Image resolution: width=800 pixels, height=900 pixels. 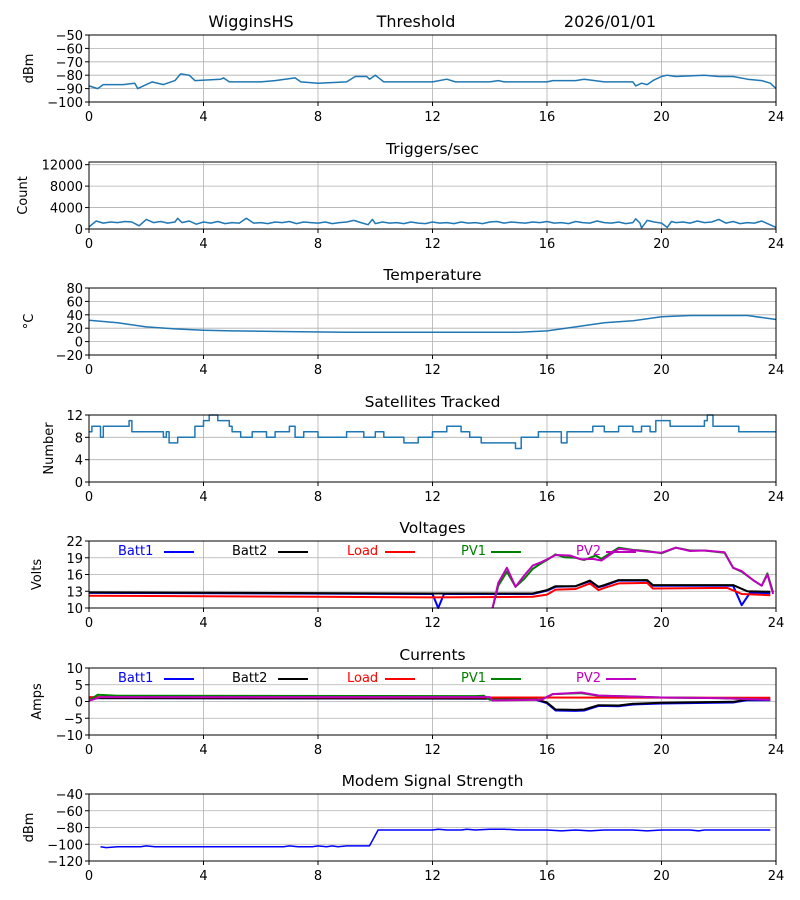 What do you see at coordinates (23, 195) in the screenshot?
I see `y-axis-label: Count` at bounding box center [23, 195].